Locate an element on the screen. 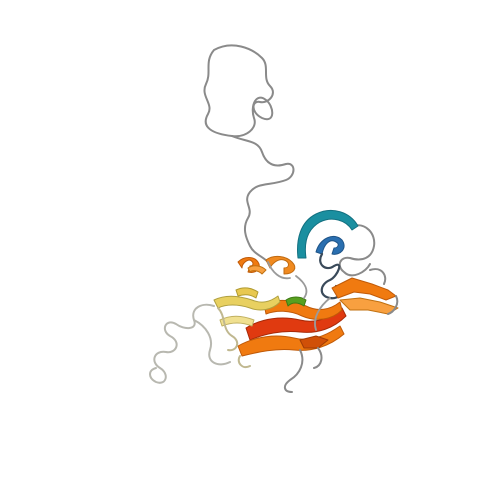  coil-lower-left is located at coordinates (190, 343).